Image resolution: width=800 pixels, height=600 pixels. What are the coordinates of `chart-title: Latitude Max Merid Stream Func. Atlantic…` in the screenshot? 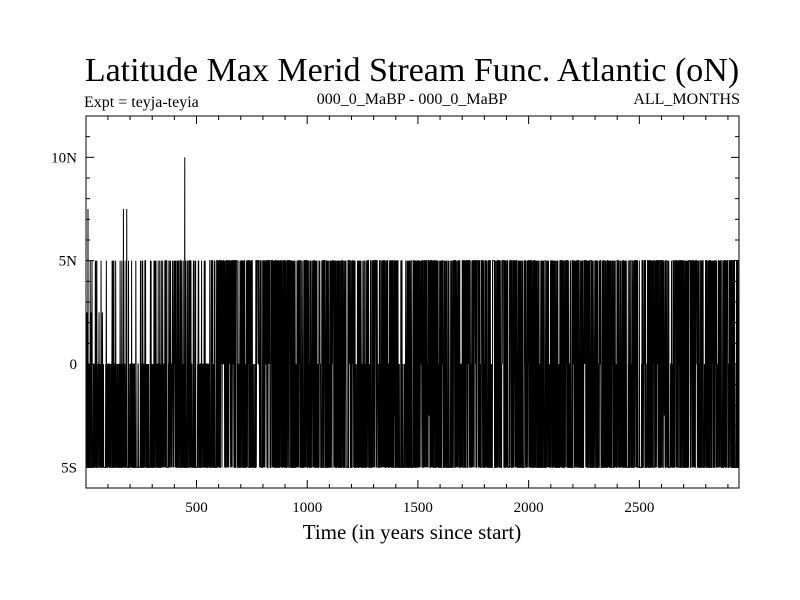 It's located at (412, 70).